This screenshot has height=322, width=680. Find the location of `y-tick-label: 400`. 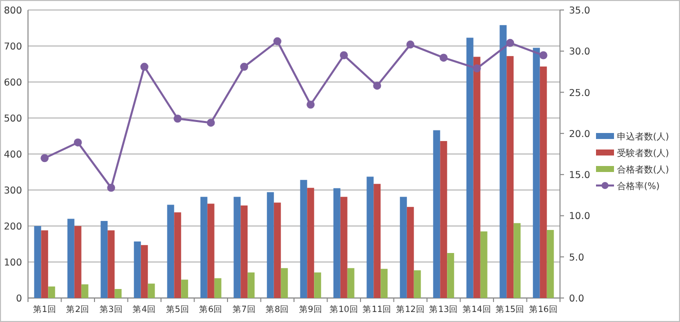

y-tick-label: 400 is located at coordinates (13, 155).